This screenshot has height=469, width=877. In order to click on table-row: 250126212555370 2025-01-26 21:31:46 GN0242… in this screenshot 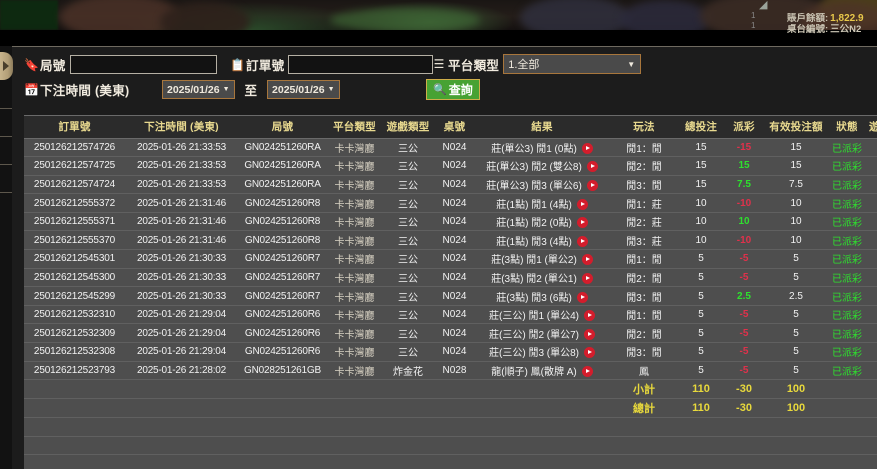, I will do `click(450, 240)`.